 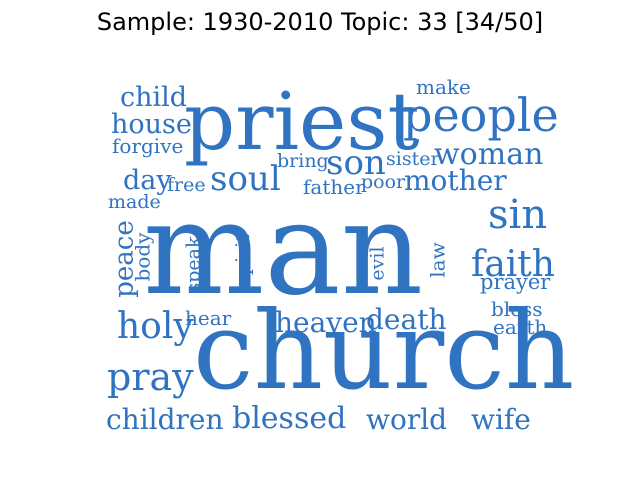 What do you see at coordinates (377, 263) in the screenshot?
I see `word-evil: evil` at bounding box center [377, 263].